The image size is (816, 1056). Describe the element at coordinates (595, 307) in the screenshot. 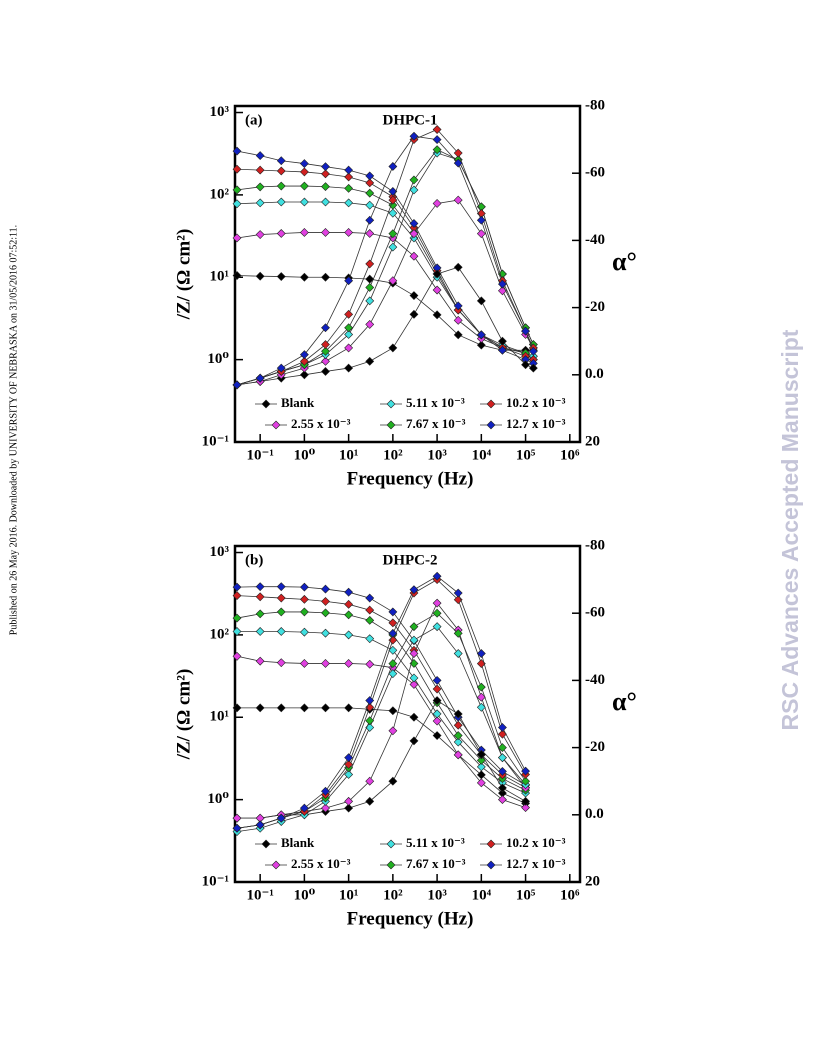

I see `y2-tick-label: -20` at that location.